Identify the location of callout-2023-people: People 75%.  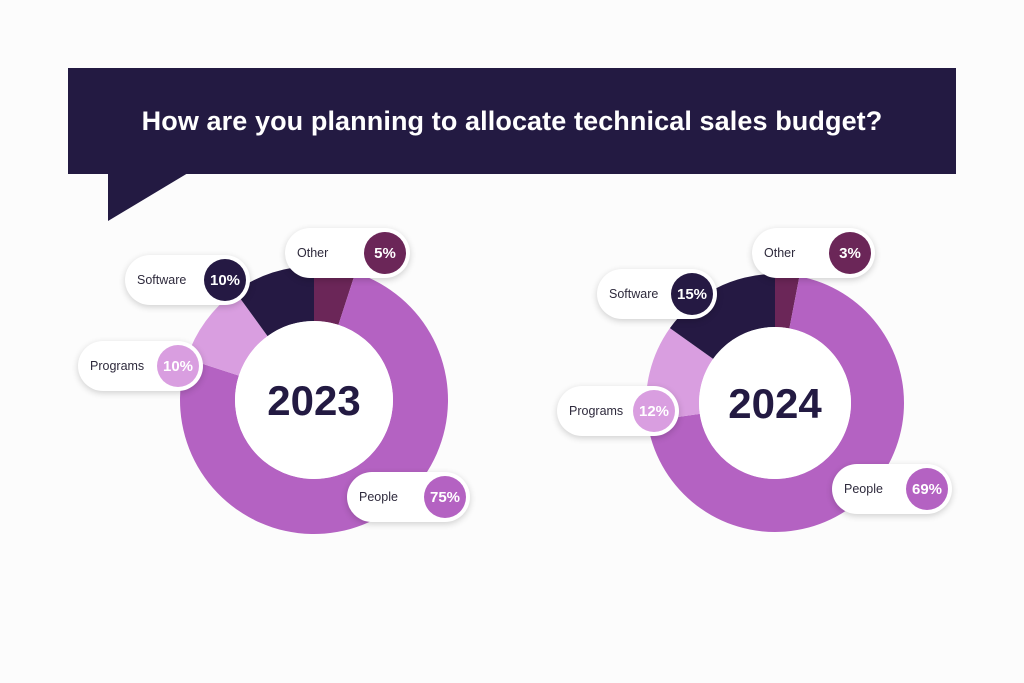
(408, 497).